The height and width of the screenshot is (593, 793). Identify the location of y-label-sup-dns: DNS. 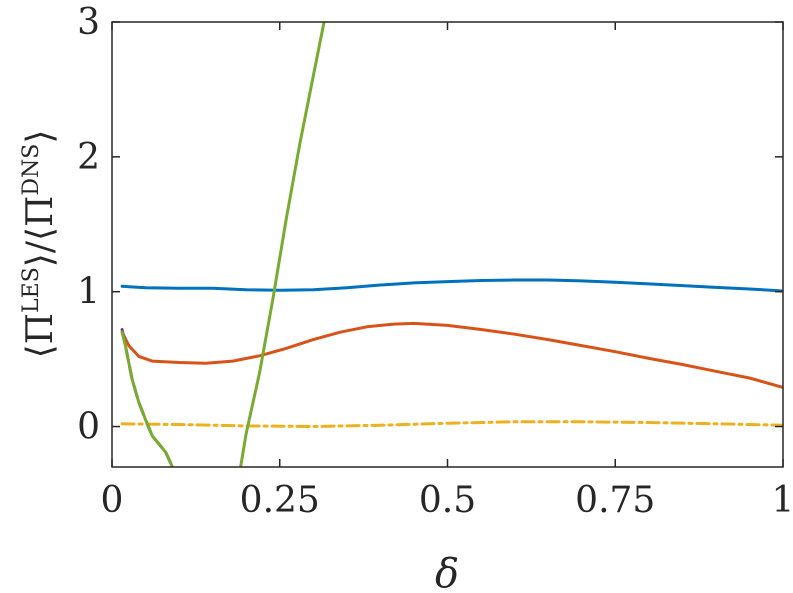
(31, 170).